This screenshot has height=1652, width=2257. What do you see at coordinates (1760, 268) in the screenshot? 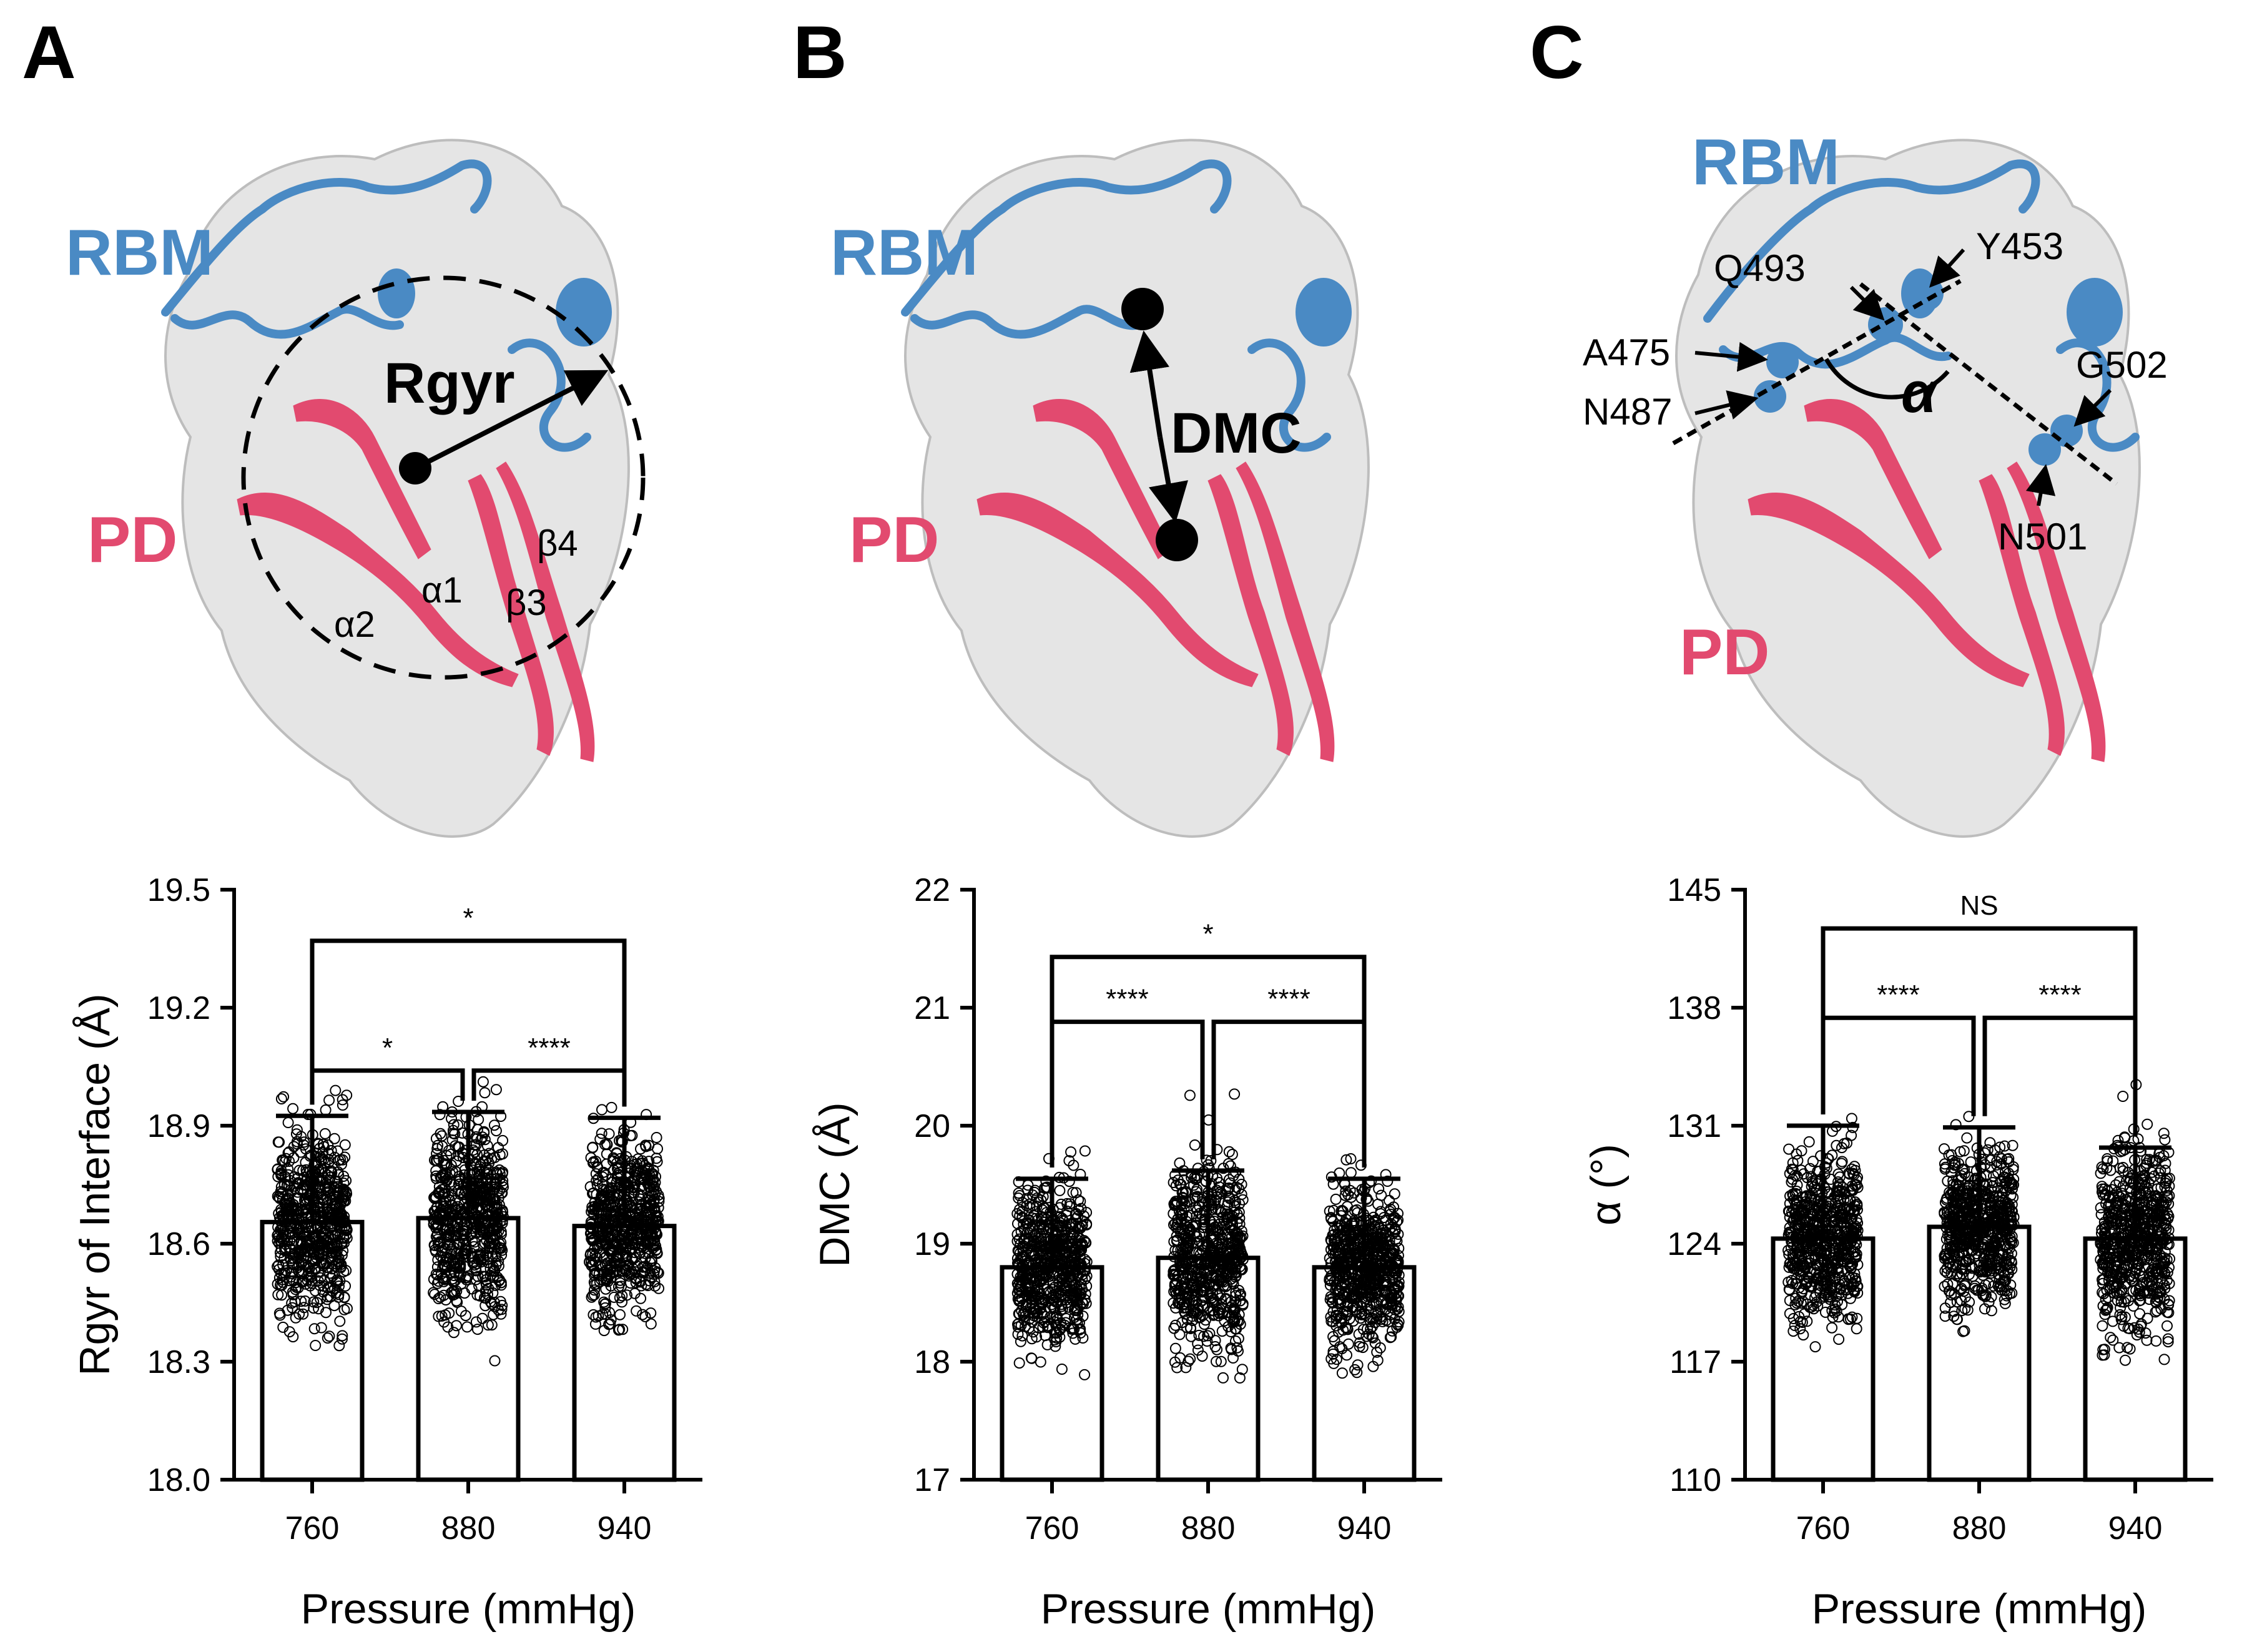
I see `residue-label-q493: Q493` at bounding box center [1760, 268].